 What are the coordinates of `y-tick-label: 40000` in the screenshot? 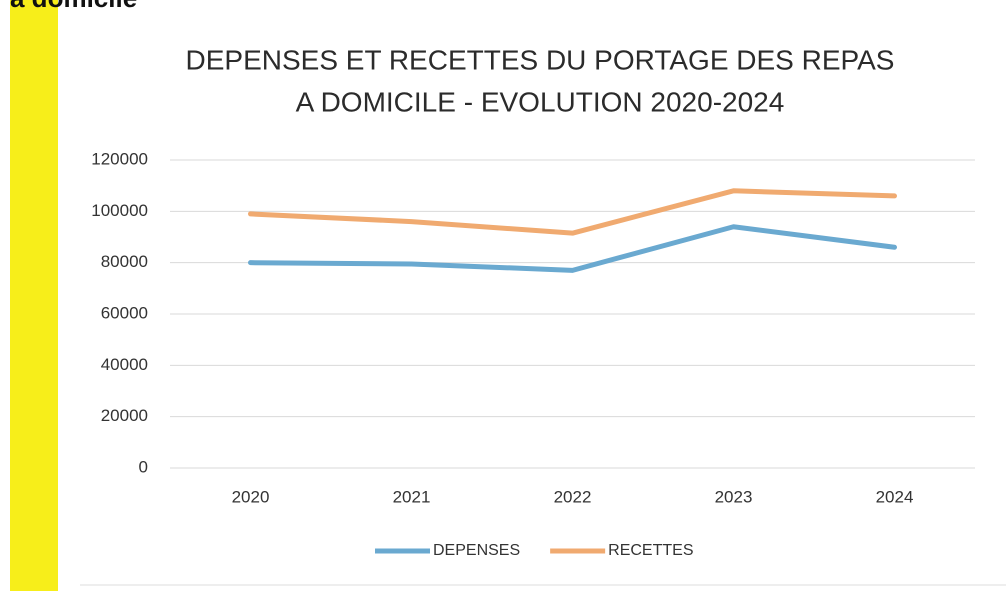 It's located at (124, 364).